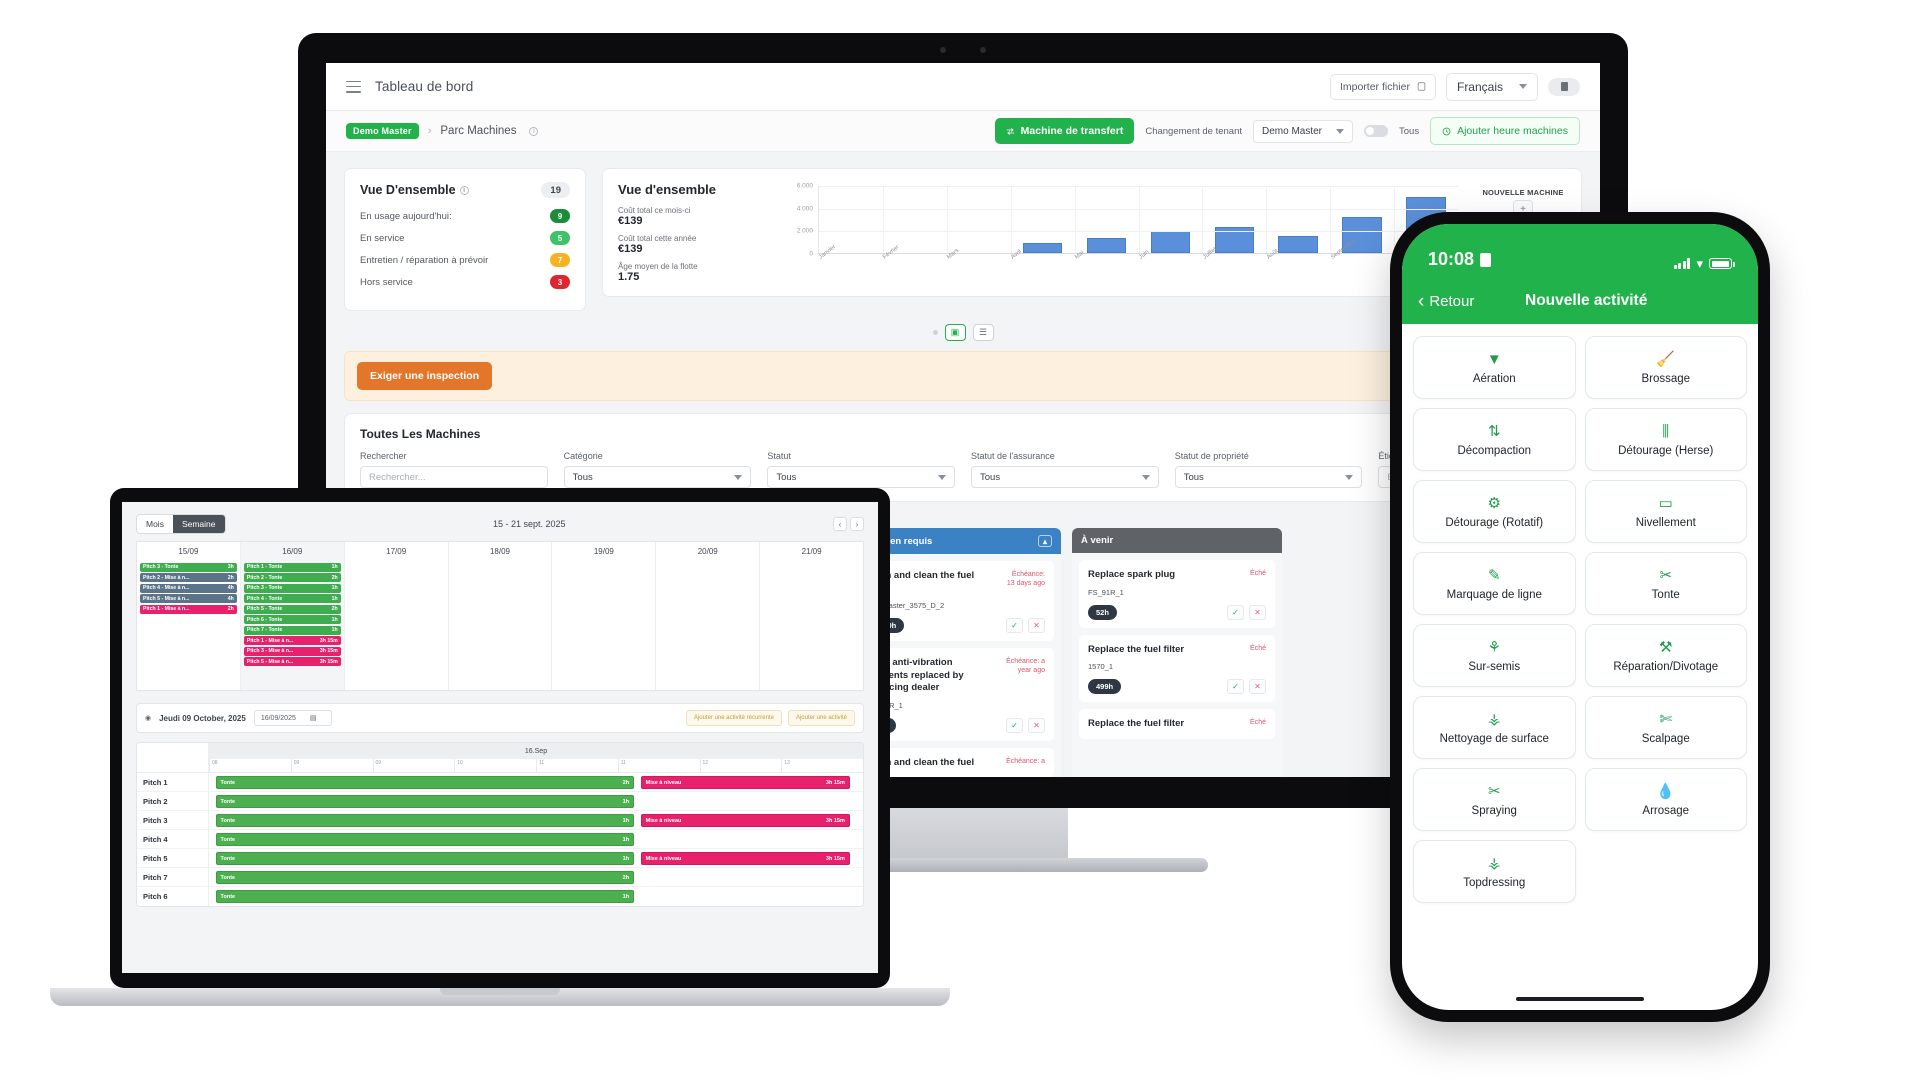 This screenshot has height=1080, width=1920. What do you see at coordinates (708, 616) in the screenshot?
I see `calendar-day-column: 20/09` at bounding box center [708, 616].